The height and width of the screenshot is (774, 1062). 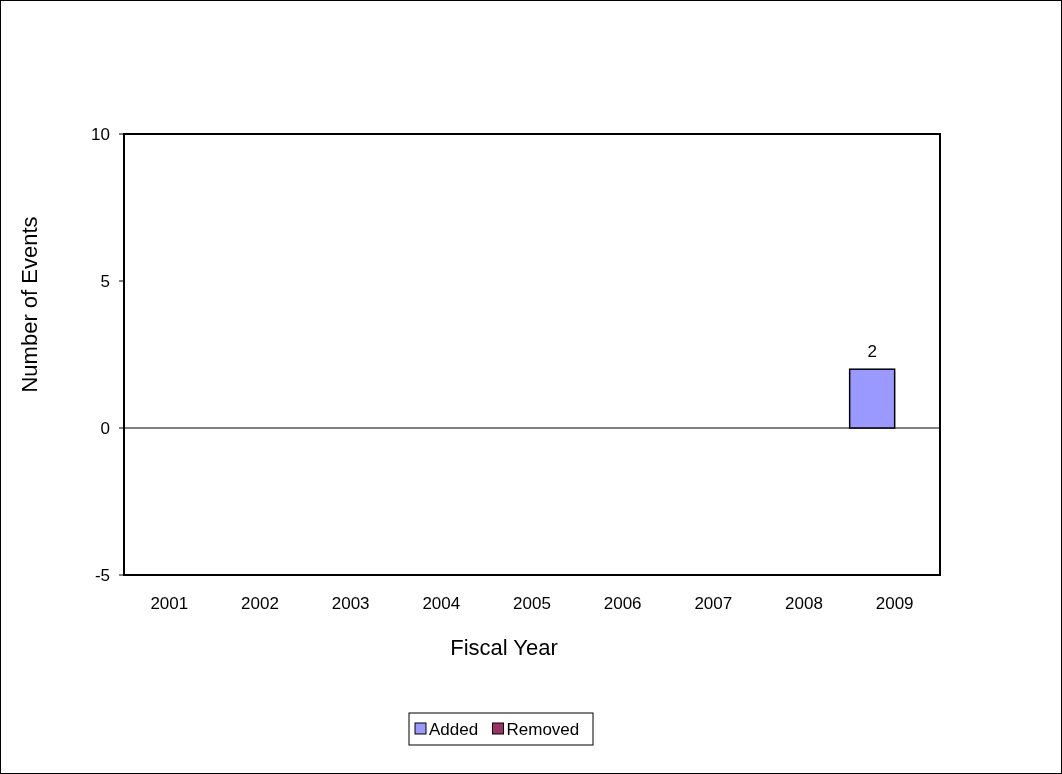 I want to click on x-tick-label: 2002, so click(x=260, y=603).